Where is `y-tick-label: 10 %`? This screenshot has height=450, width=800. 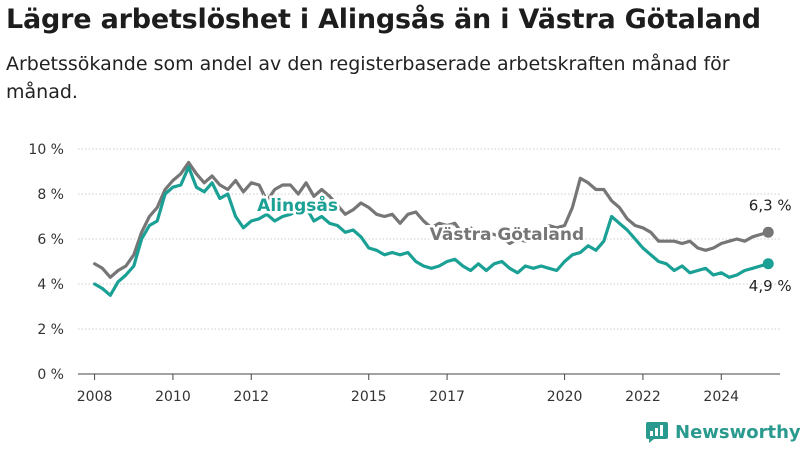 y-tick-label: 10 % is located at coordinates (46, 150).